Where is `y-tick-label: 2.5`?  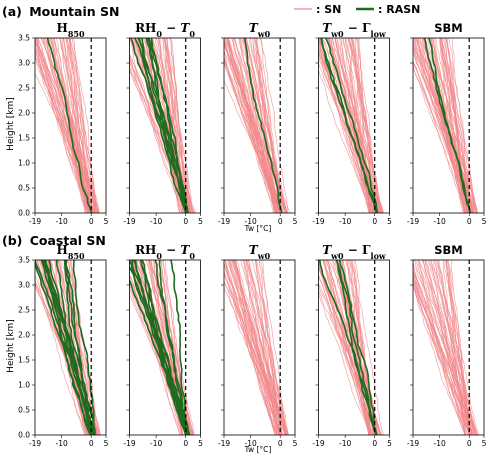
y-tick-label: 2.5 is located at coordinates (24, 88).